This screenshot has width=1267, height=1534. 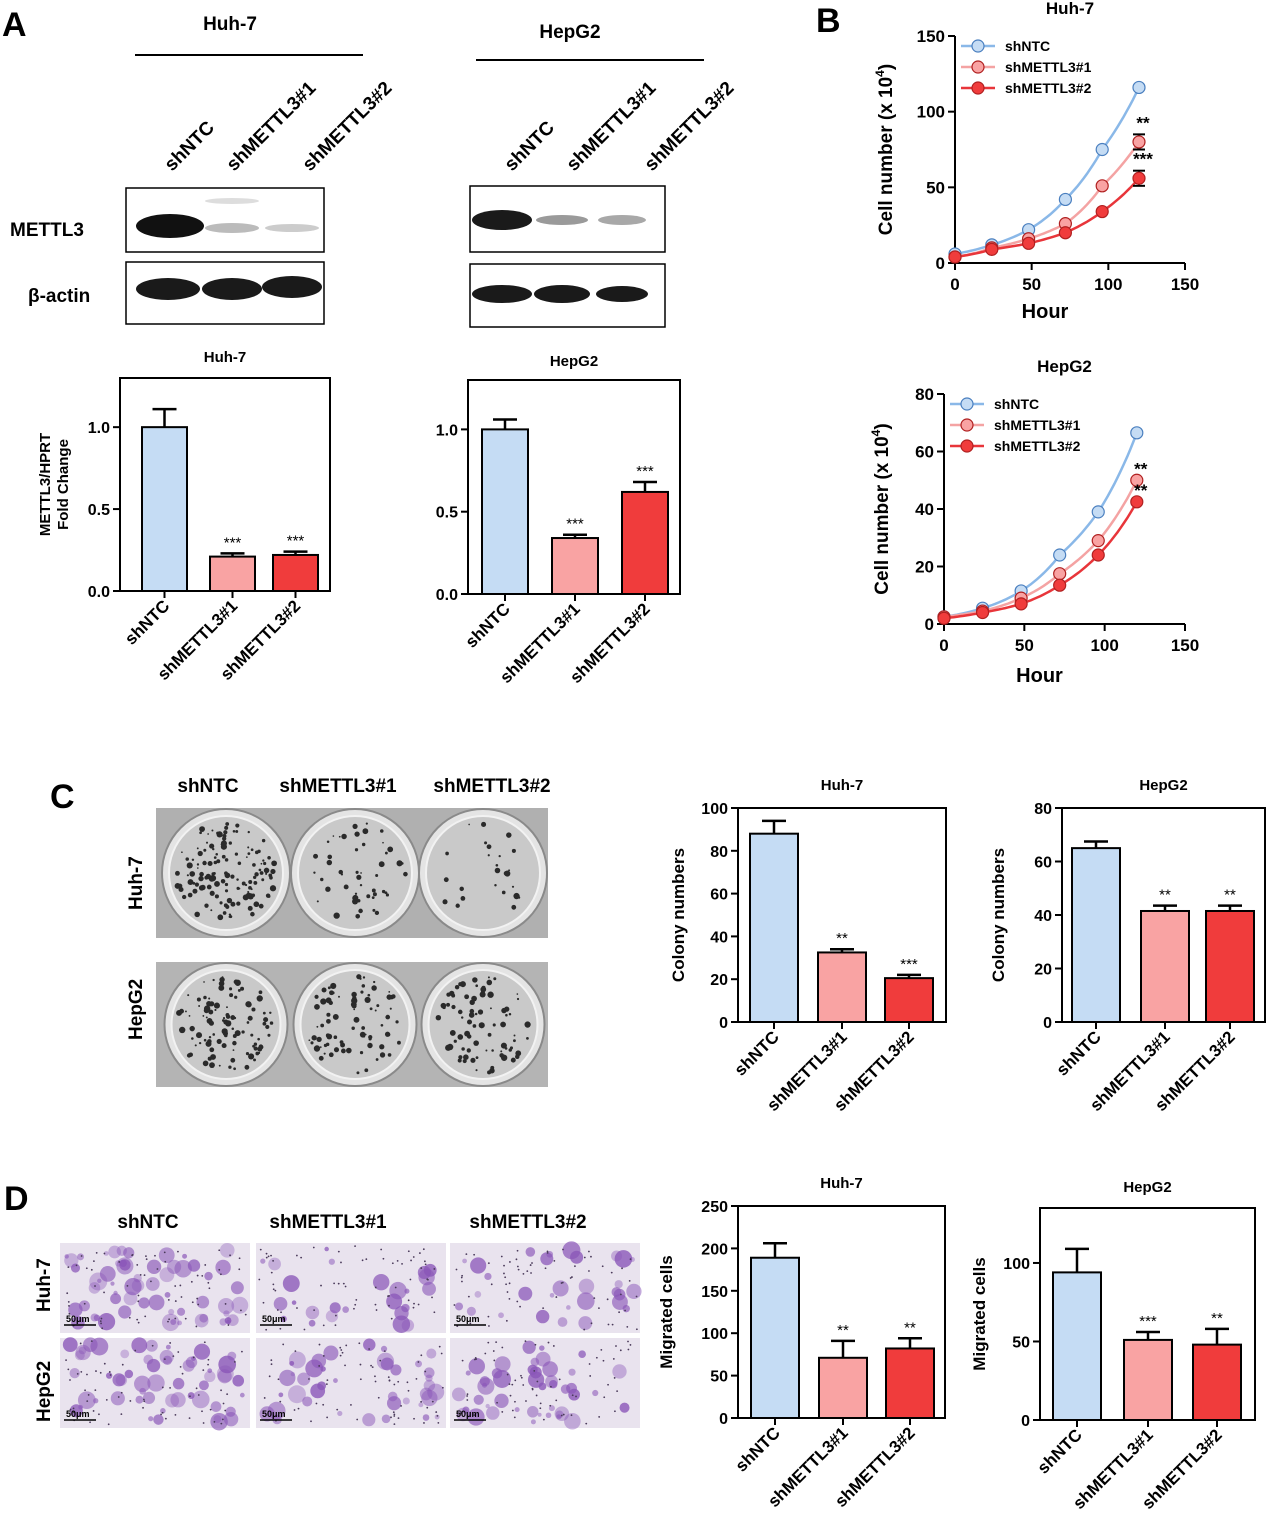 What do you see at coordinates (136, 883) in the screenshot?
I see `colony-row-label: Huh-7` at bounding box center [136, 883].